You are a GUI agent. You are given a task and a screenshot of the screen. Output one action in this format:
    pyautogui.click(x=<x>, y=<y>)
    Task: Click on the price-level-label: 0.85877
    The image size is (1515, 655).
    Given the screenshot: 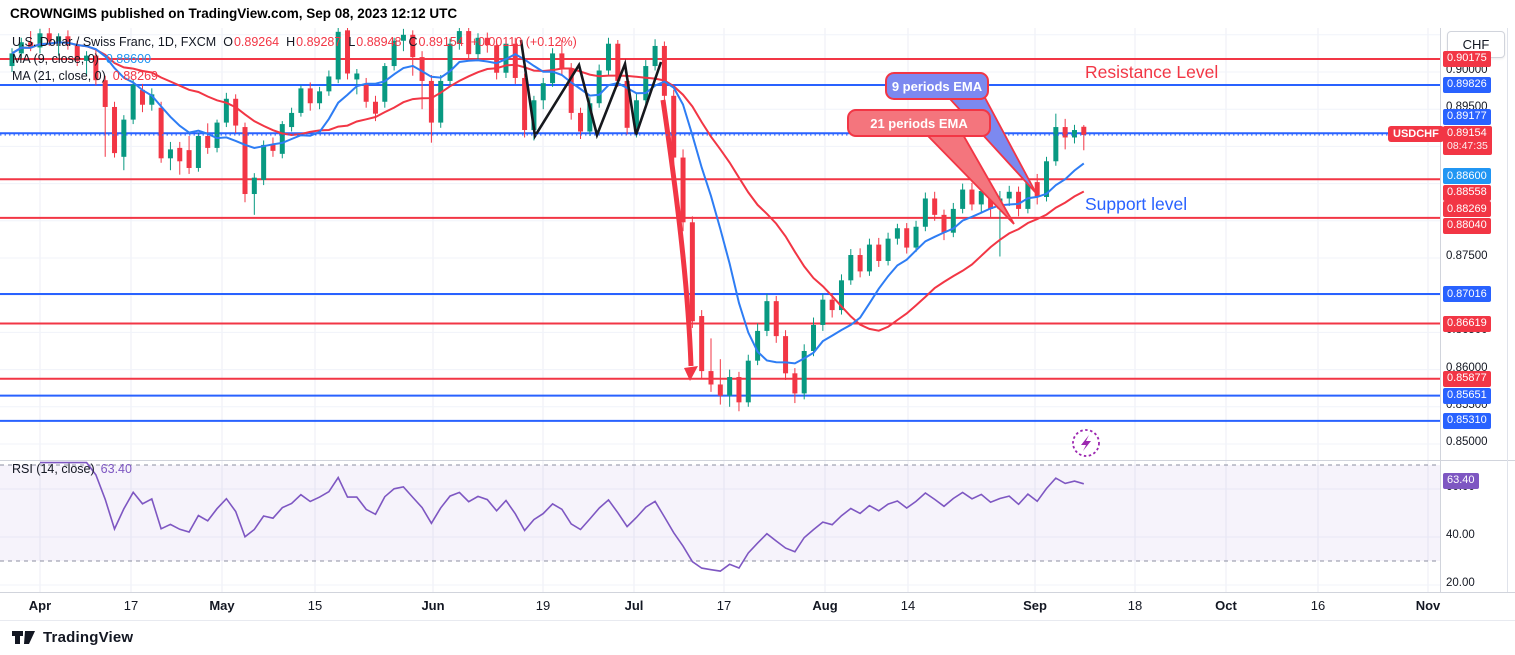 What is the action you would take?
    pyautogui.click(x=1467, y=378)
    